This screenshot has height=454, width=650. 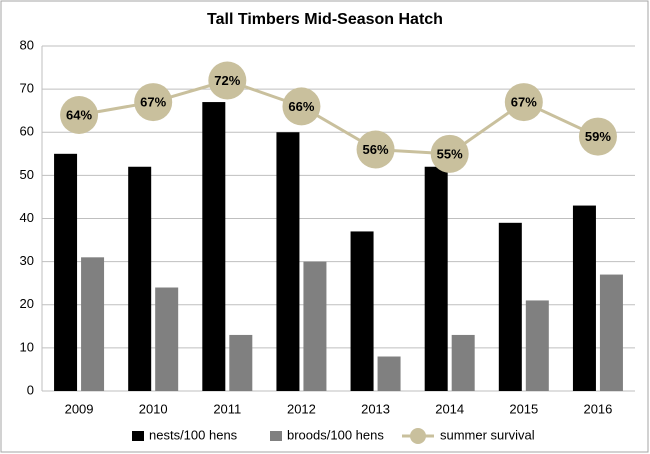 I want to click on x-tick-label: 2015, so click(x=523, y=408).